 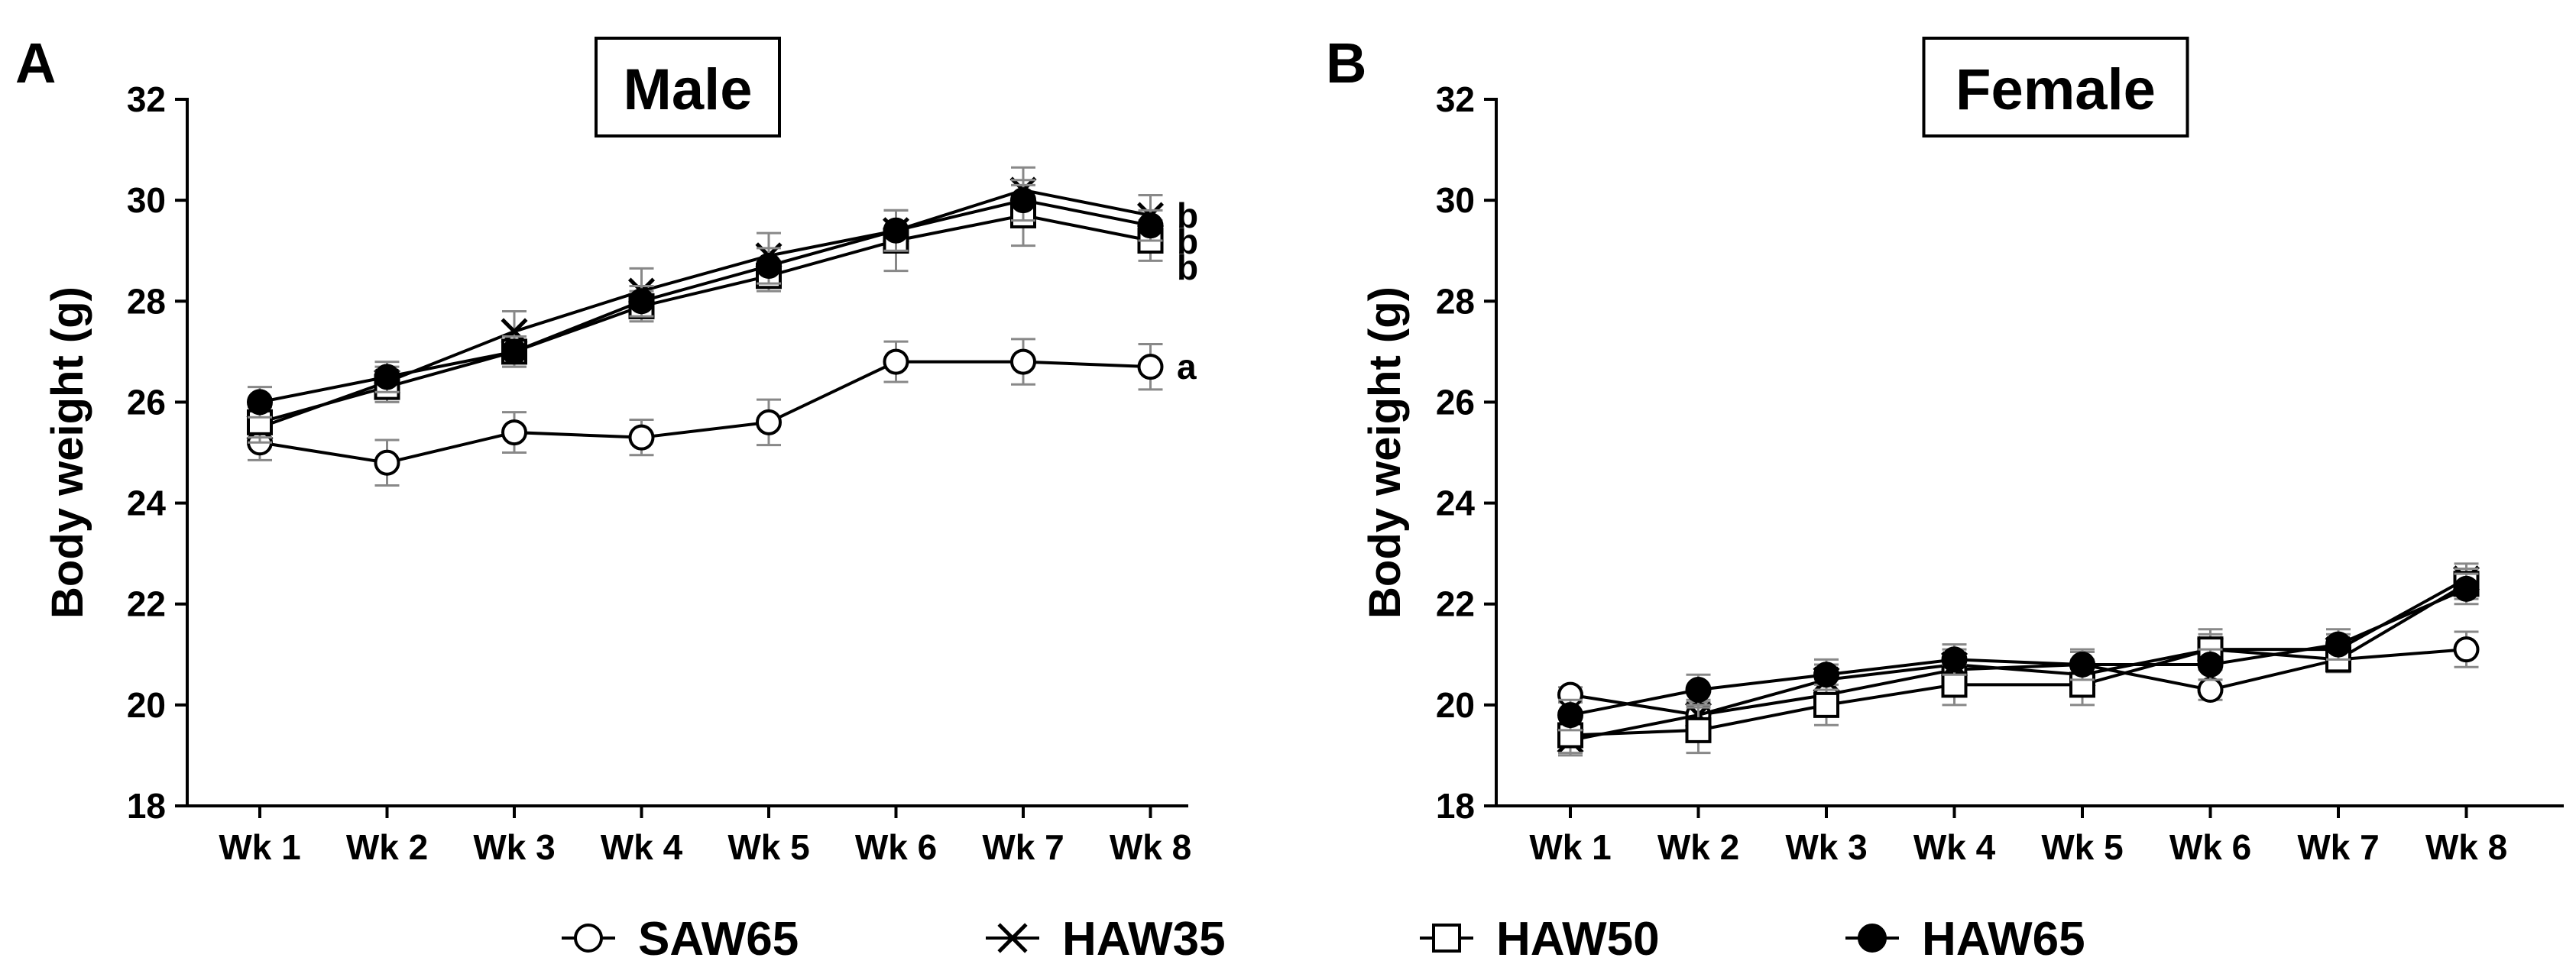 I want to click on legend-marker-saw65, so click(x=588, y=939).